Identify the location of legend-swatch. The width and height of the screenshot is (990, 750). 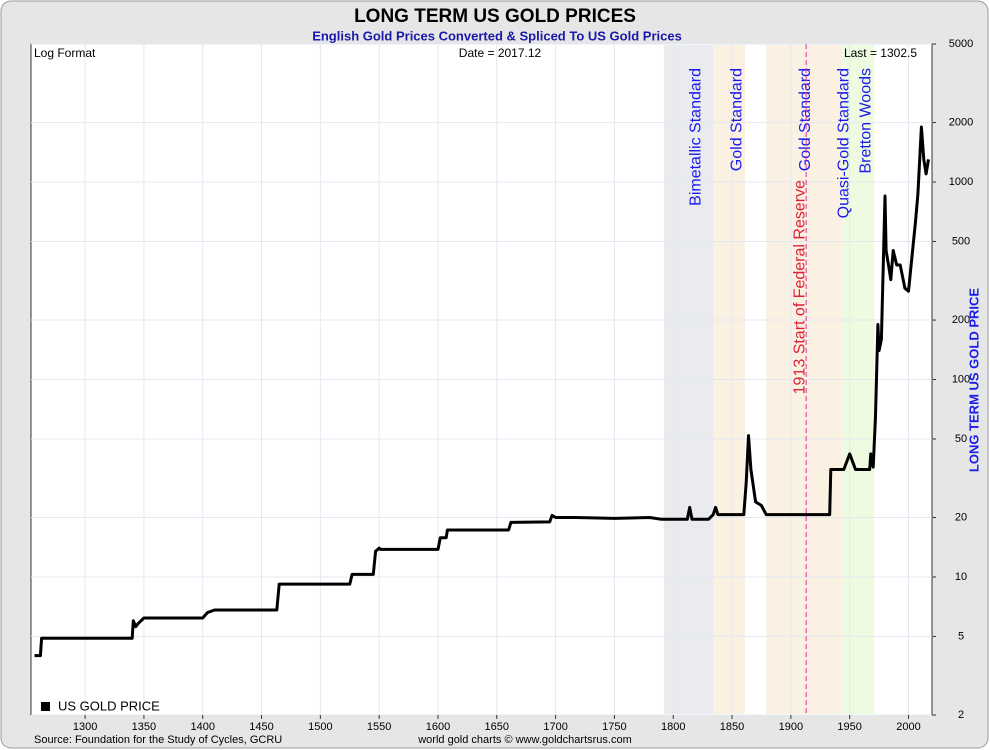
(45, 706).